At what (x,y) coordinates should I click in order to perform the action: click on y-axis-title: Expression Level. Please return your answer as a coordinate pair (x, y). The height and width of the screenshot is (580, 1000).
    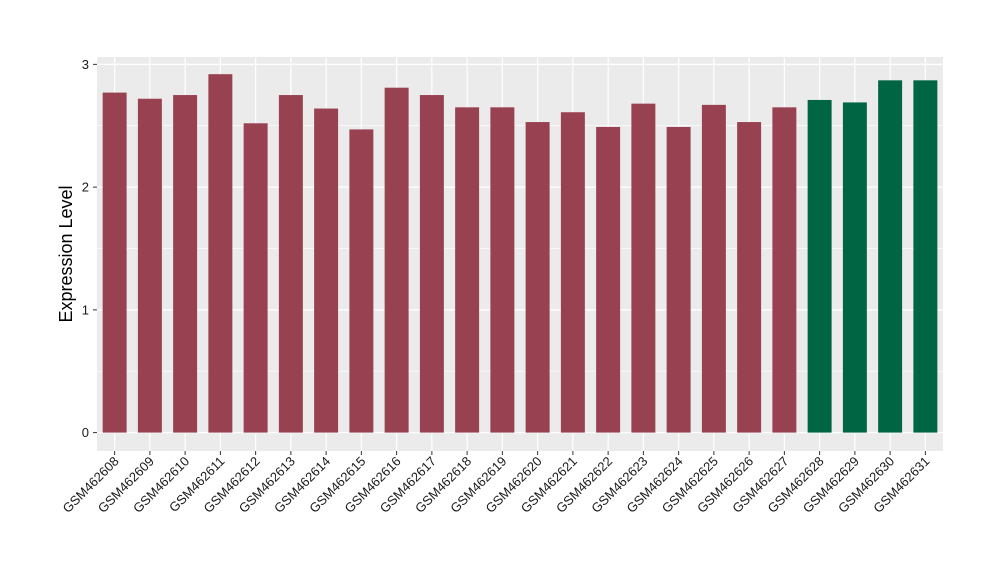
    Looking at the image, I should click on (66, 253).